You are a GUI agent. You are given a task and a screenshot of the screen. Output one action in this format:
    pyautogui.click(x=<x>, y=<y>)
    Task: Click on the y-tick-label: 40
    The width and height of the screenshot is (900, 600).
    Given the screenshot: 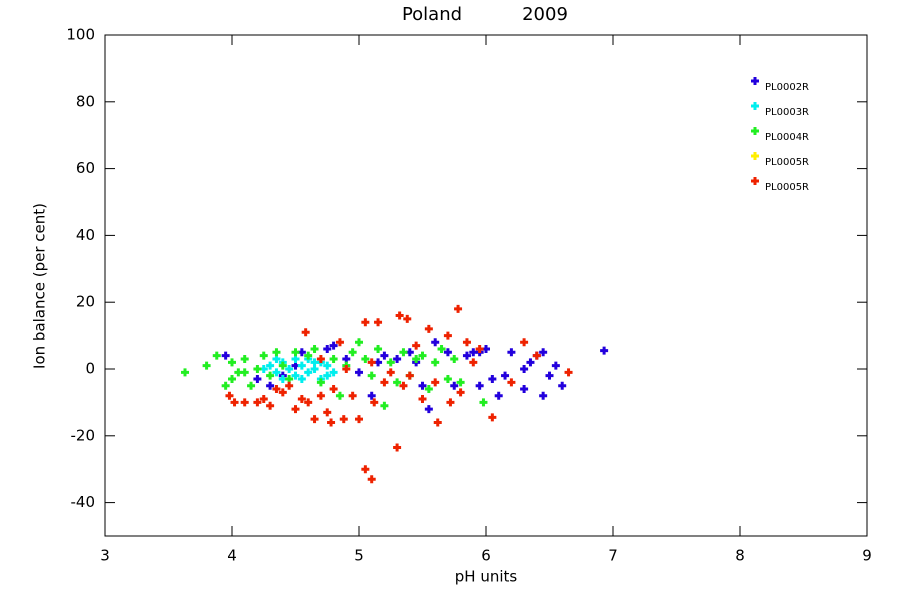 What is the action you would take?
    pyautogui.click(x=85, y=235)
    